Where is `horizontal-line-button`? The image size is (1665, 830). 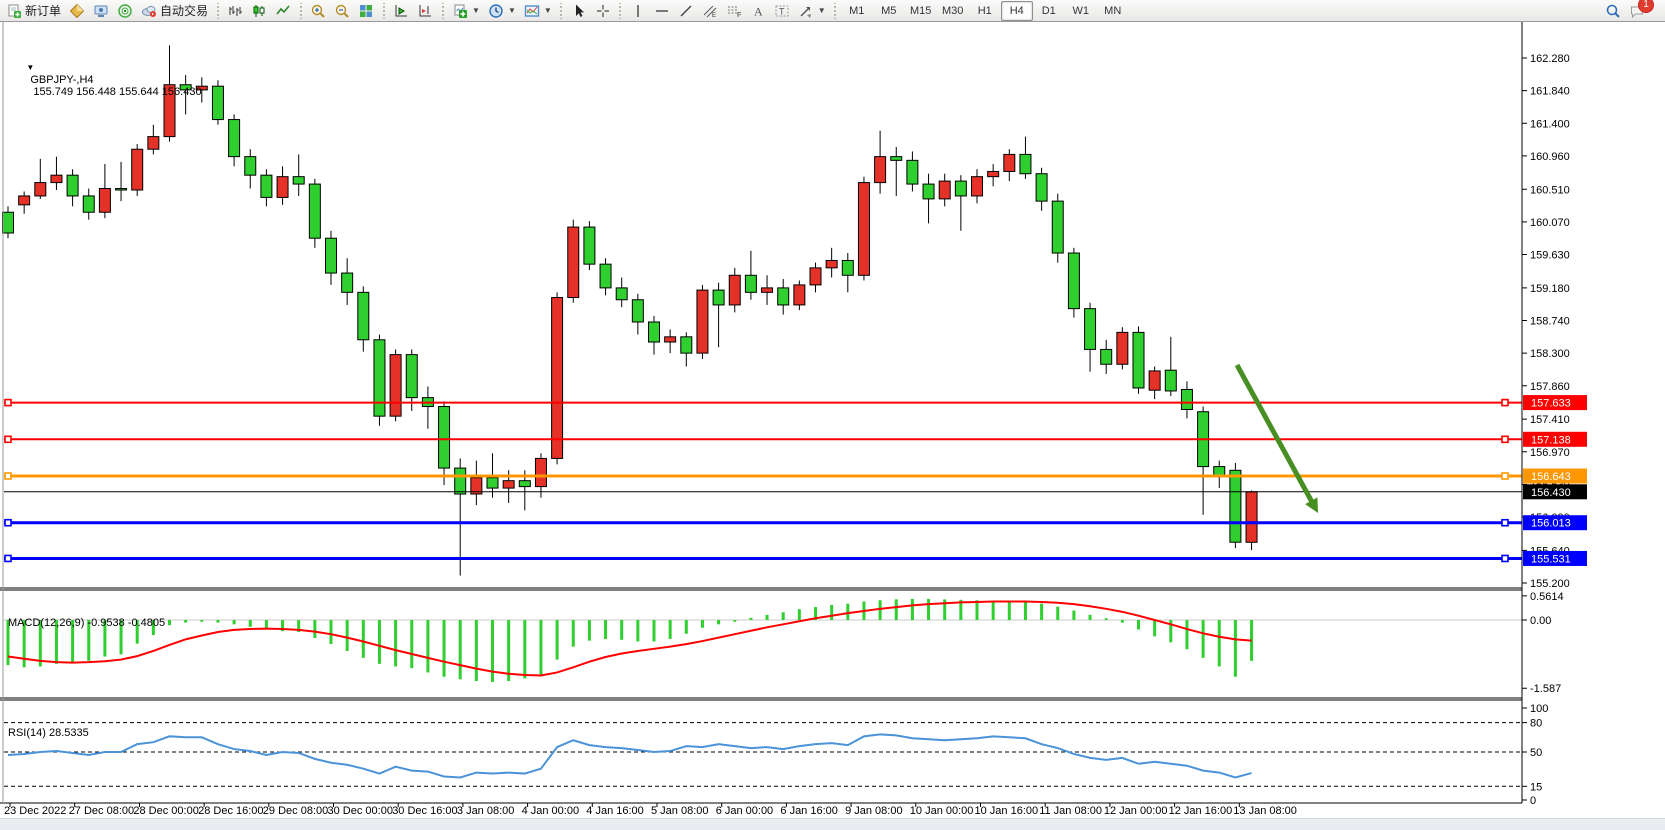
horizontal-line-button is located at coordinates (662, 11).